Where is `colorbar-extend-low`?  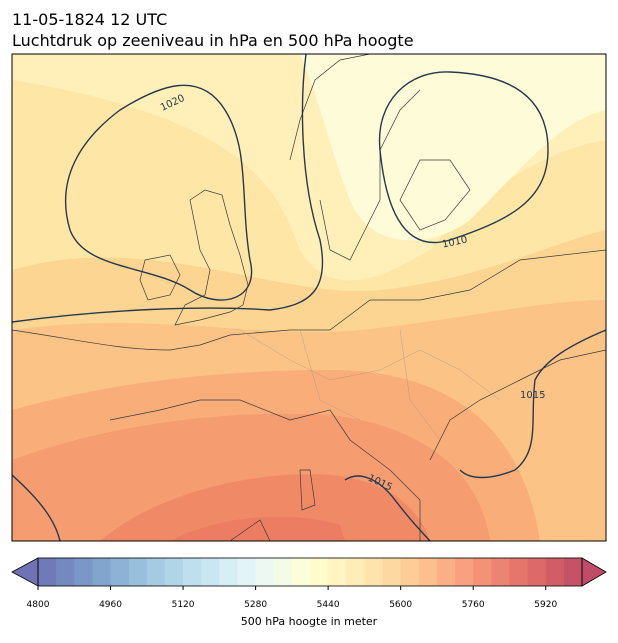 colorbar-extend-low is located at coordinates (25, 572).